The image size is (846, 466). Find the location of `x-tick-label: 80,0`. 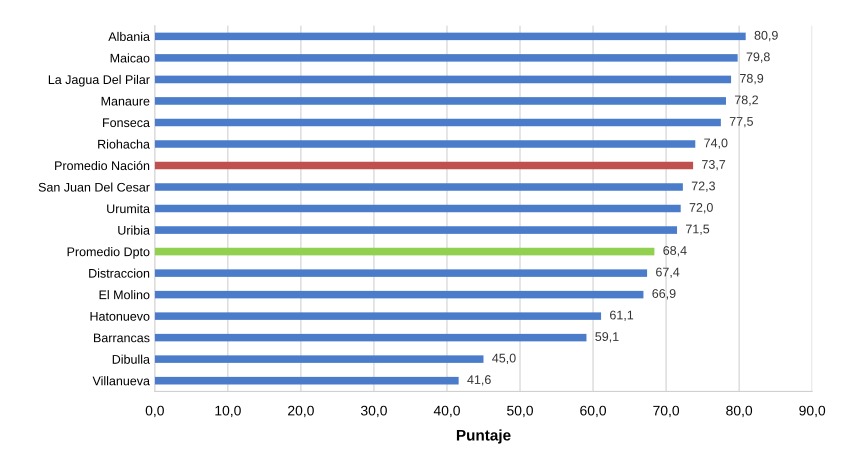

x-tick-label: 80,0 is located at coordinates (739, 412).